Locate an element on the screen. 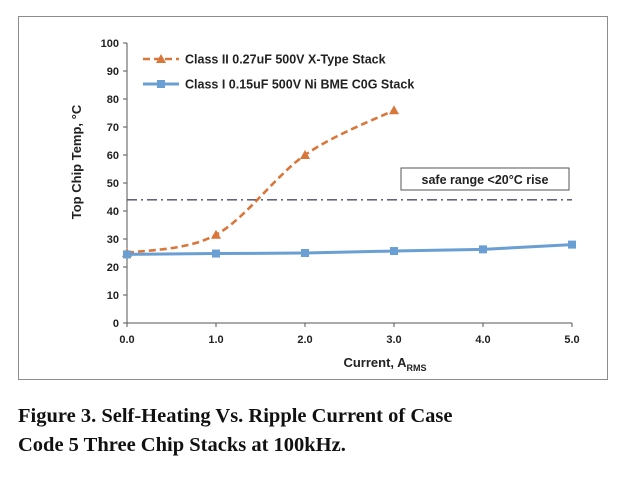 Image resolution: width=638 pixels, height=488 pixels. y-tick-label: 100 is located at coordinates (110, 44).